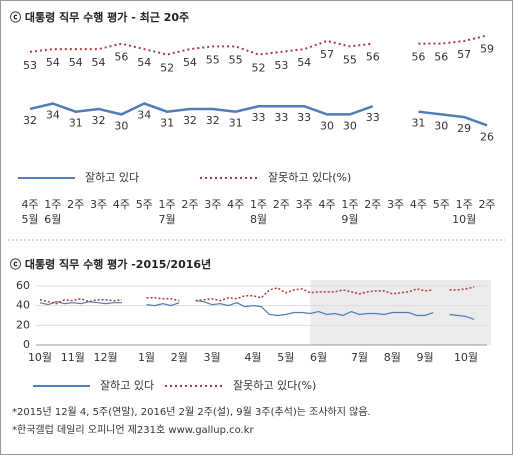 This screenshot has height=455, width=513. What do you see at coordinates (29, 219) in the screenshot?
I see `x-month-label: 5월` at bounding box center [29, 219].